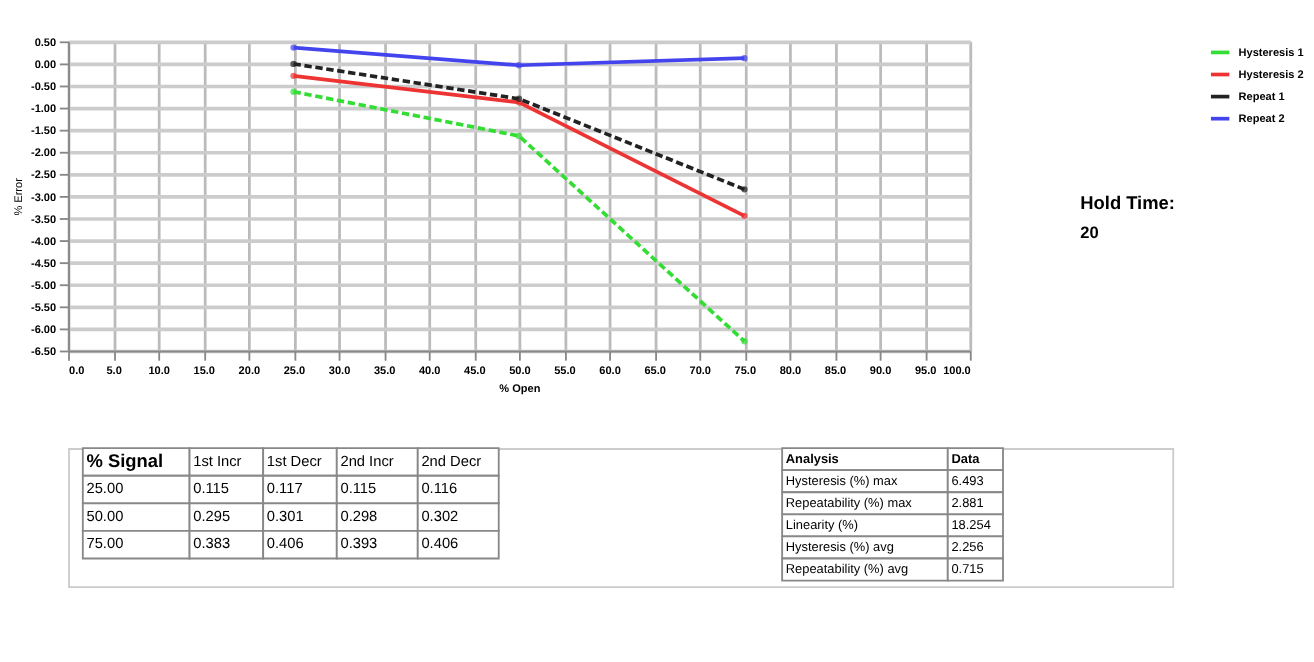  What do you see at coordinates (212, 515) in the screenshot?
I see `text: 0.295` at bounding box center [212, 515].